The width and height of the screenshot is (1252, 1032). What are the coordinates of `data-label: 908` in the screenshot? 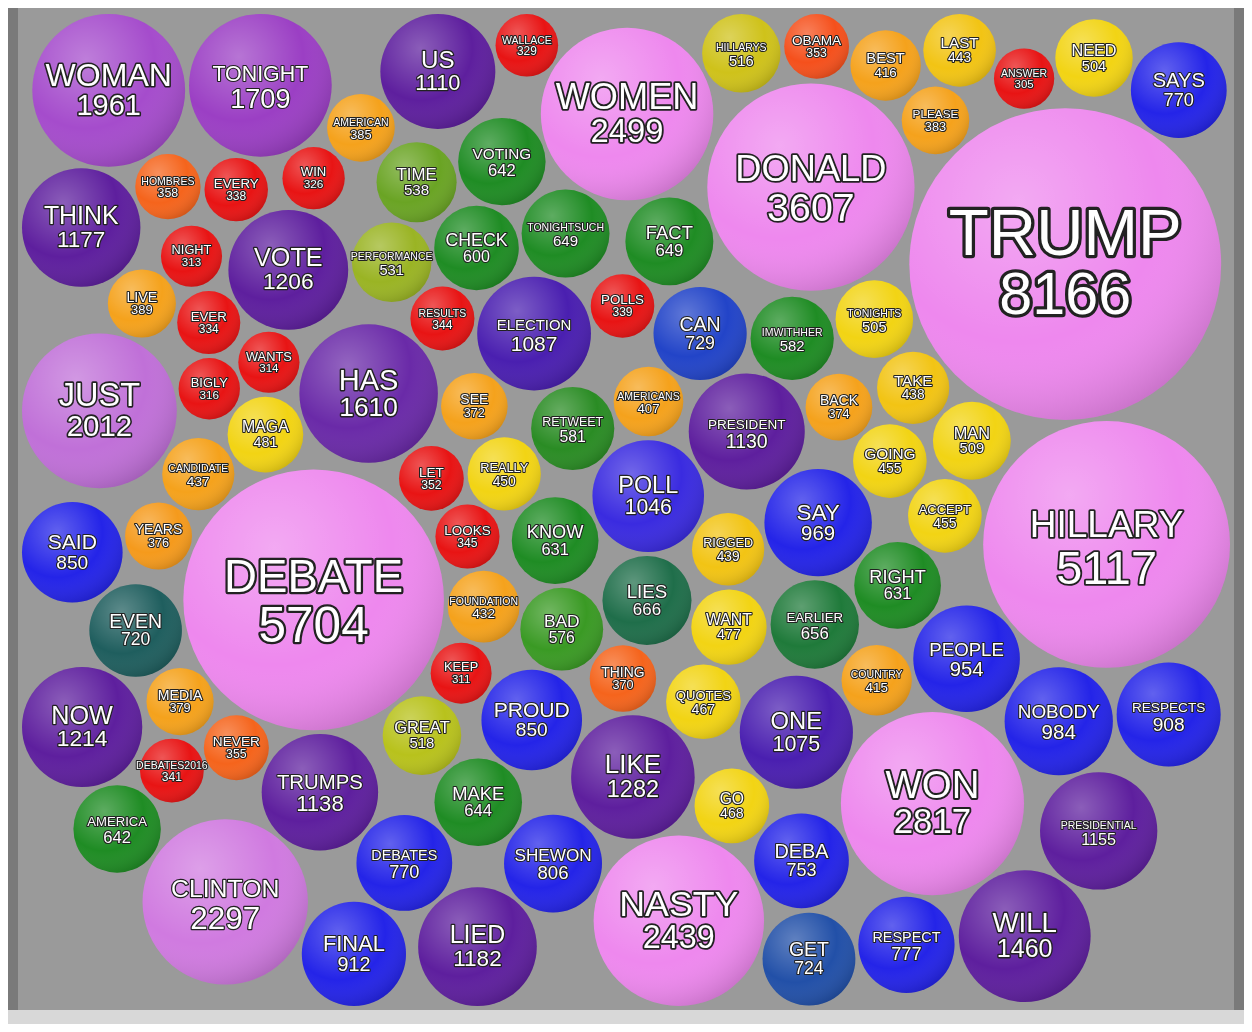 It's located at (1168, 724).